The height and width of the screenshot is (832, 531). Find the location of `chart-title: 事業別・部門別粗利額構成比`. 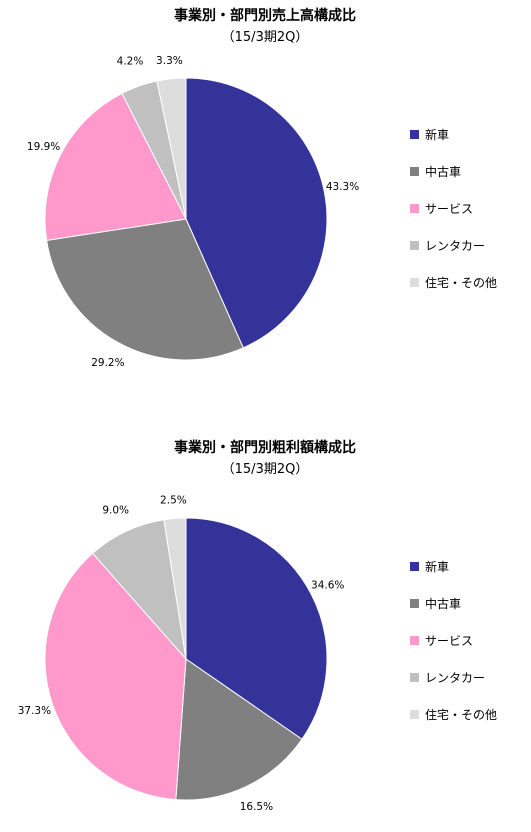

chart-title: 事業別・部門別粗利額構成比 is located at coordinates (265, 448).